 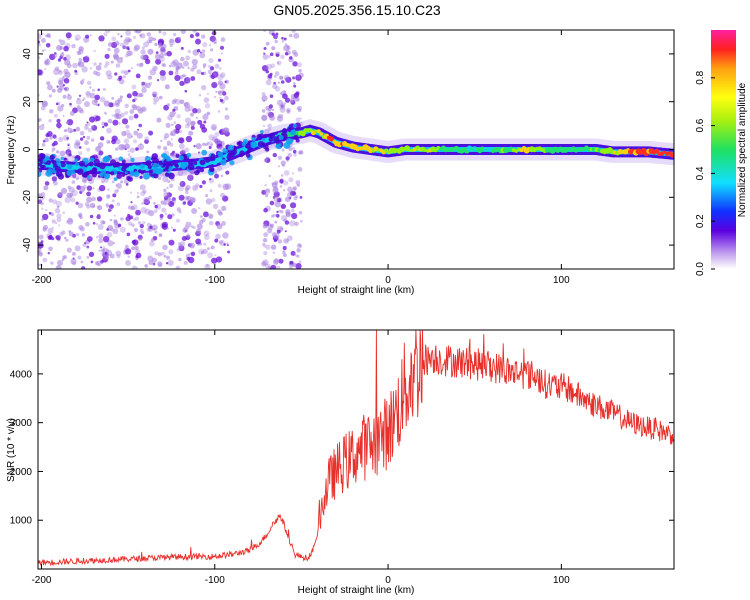 What do you see at coordinates (700, 173) in the screenshot?
I see `colorbar-tick-label: 0.4` at bounding box center [700, 173].